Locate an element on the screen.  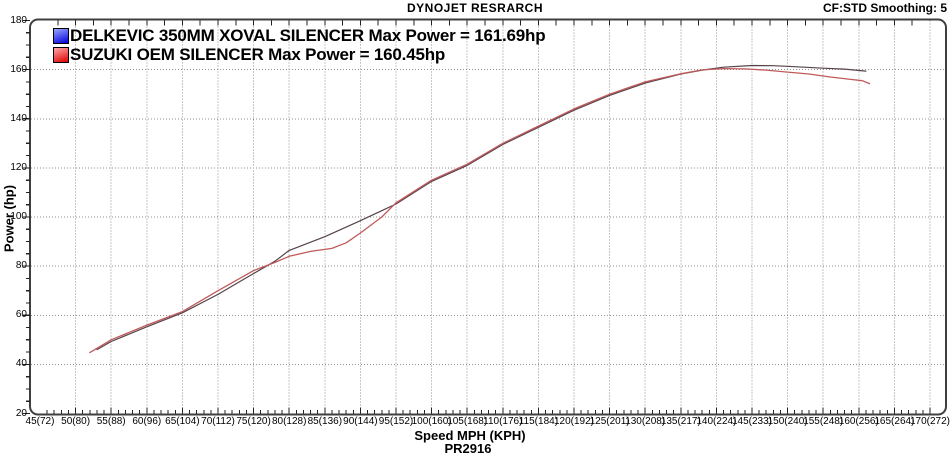
x-tick-label: 110(176) is located at coordinates (503, 421).